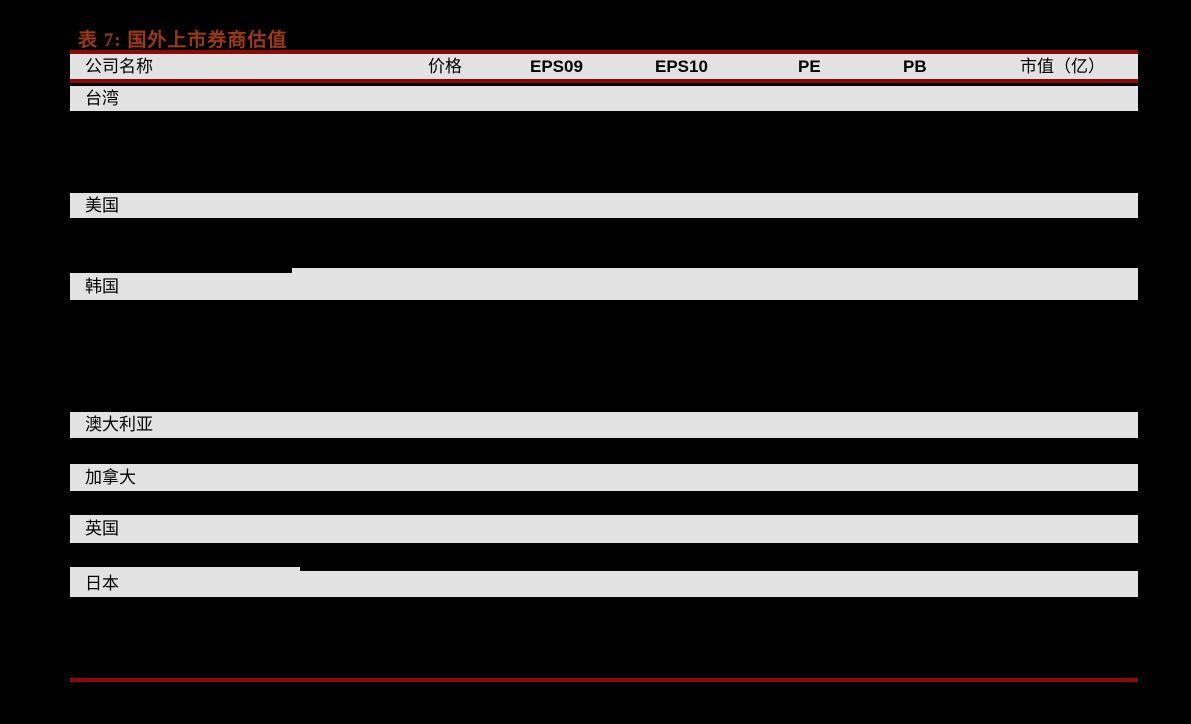 This screenshot has height=724, width=1191. What do you see at coordinates (915, 66) in the screenshot?
I see `column-header-pb: PB` at bounding box center [915, 66].